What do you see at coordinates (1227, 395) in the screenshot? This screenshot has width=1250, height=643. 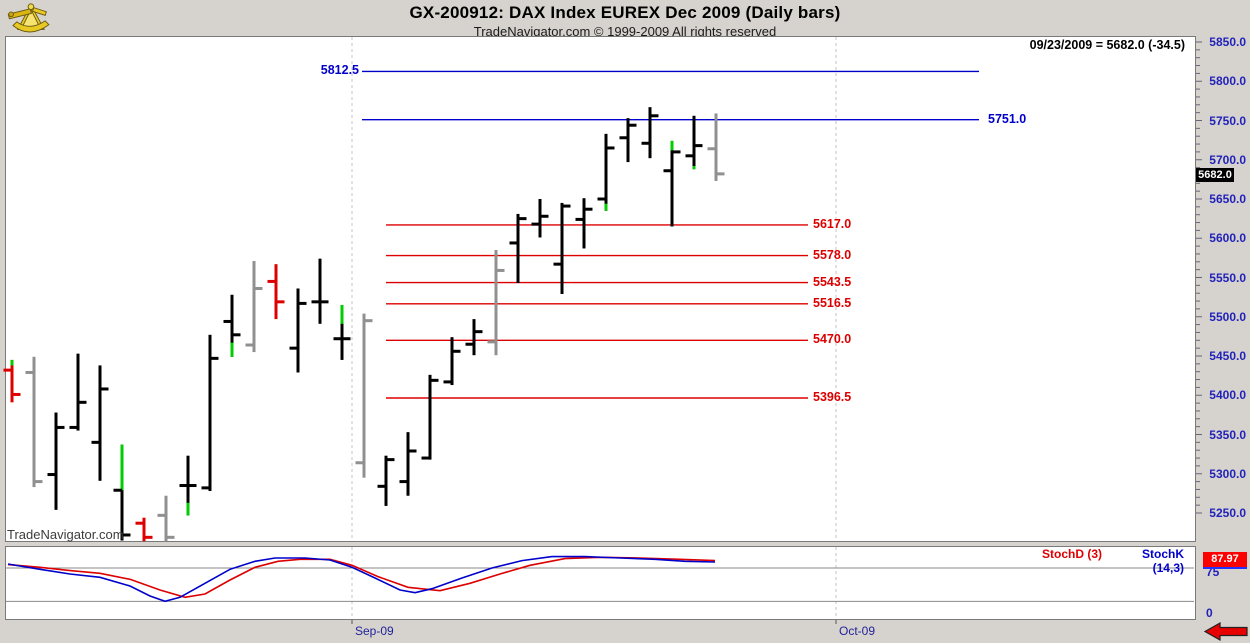 I see `price-axis-label: 5400.0` at bounding box center [1227, 395].